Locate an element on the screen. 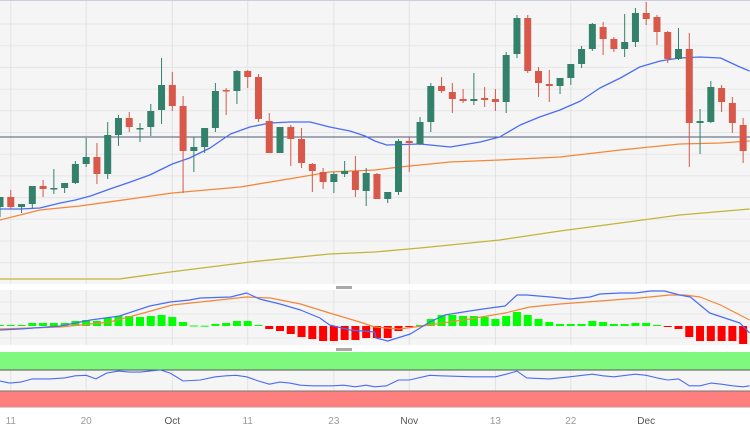 The height and width of the screenshot is (430, 750). macd-signal-line is located at coordinates (375, 312).